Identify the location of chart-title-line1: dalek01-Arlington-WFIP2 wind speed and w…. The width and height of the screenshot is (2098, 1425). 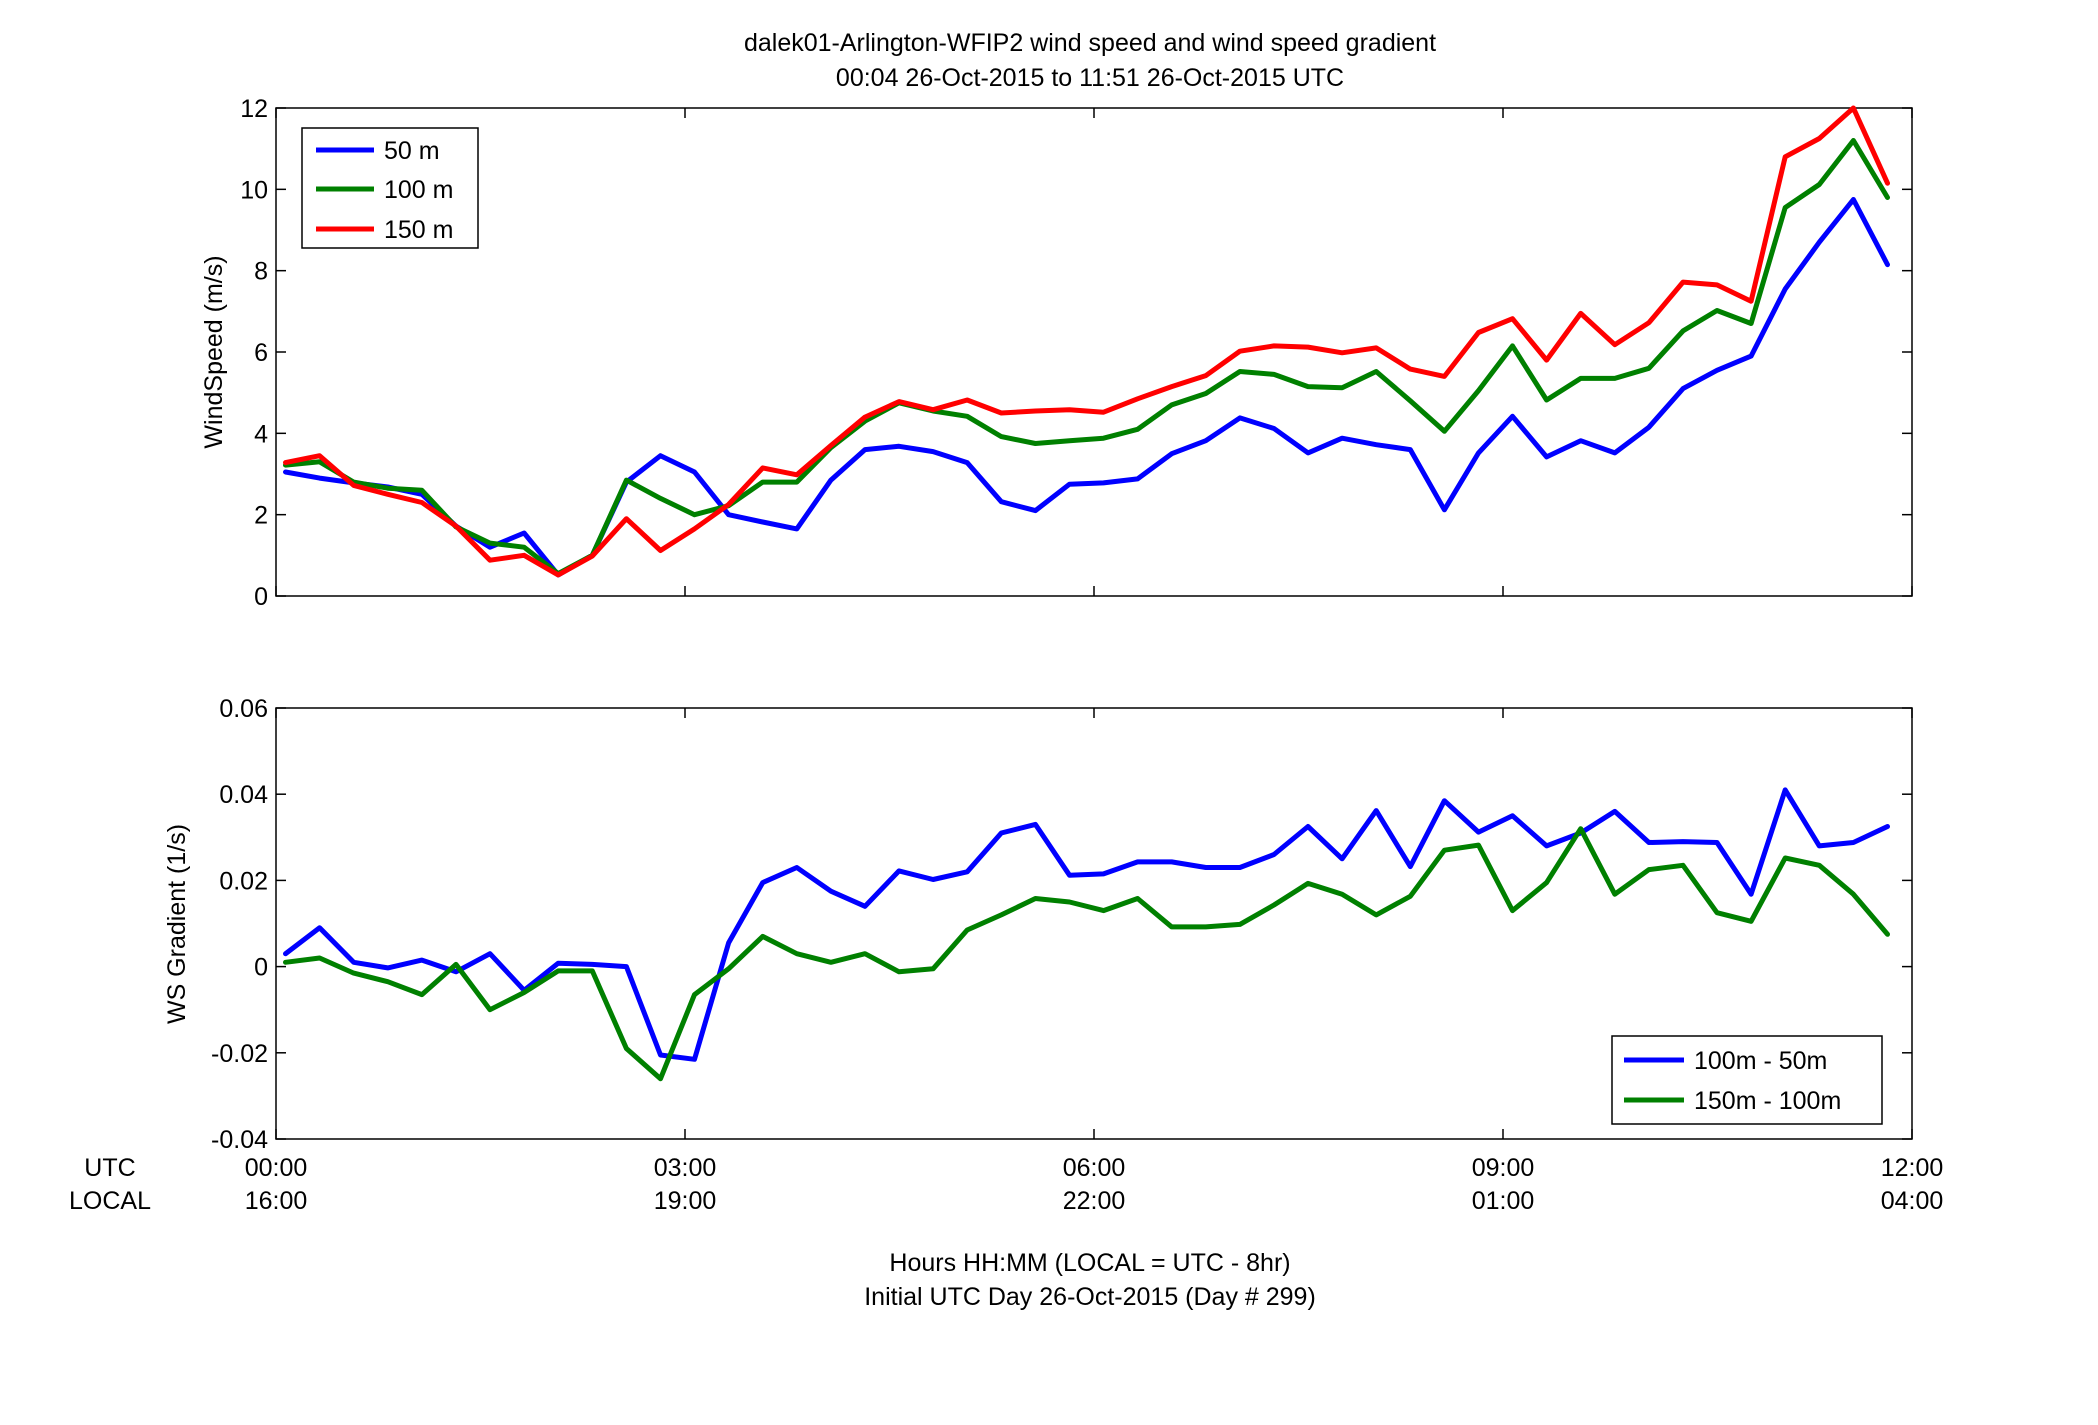
(1090, 43).